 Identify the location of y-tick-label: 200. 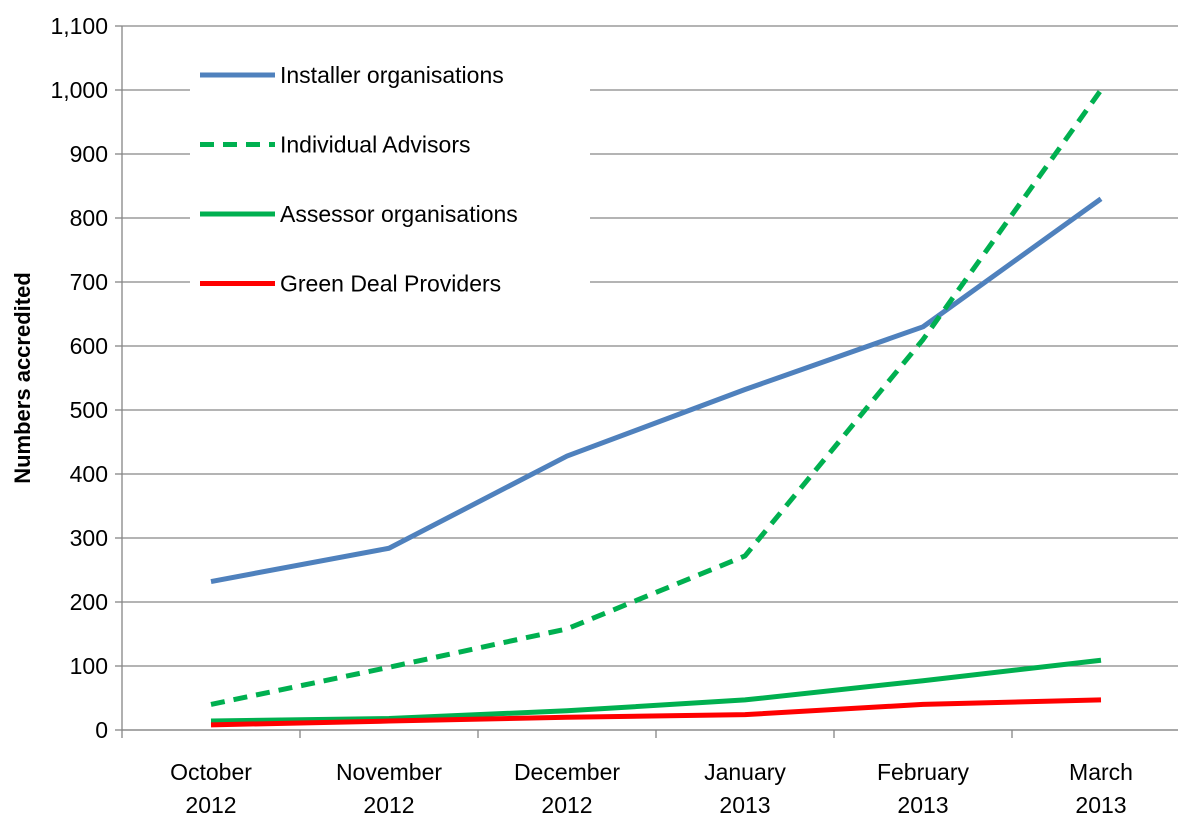
(89, 602).